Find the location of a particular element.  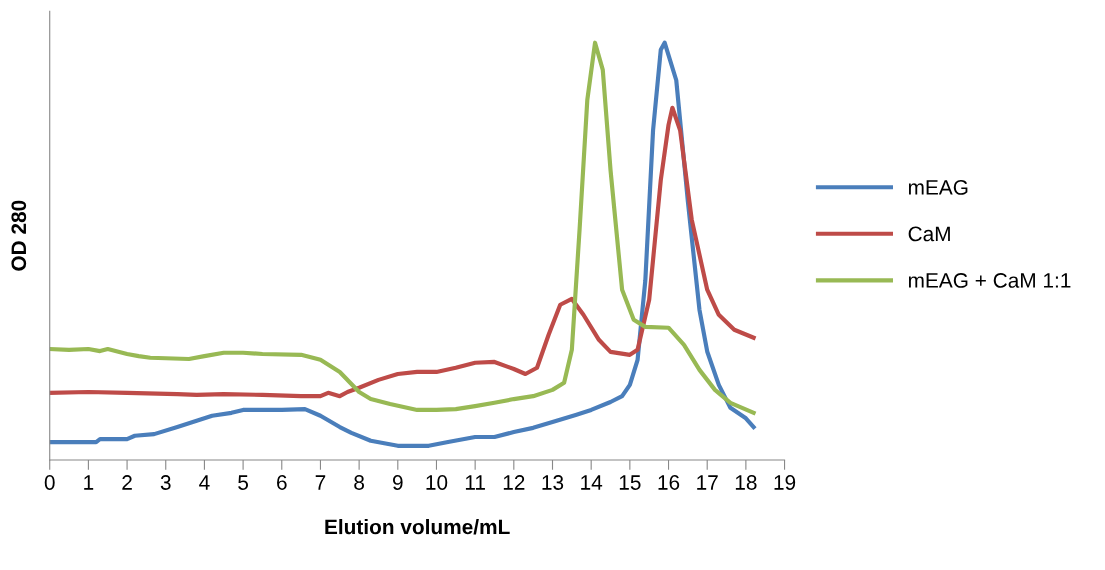

x-tick-label: 10 is located at coordinates (437, 482).